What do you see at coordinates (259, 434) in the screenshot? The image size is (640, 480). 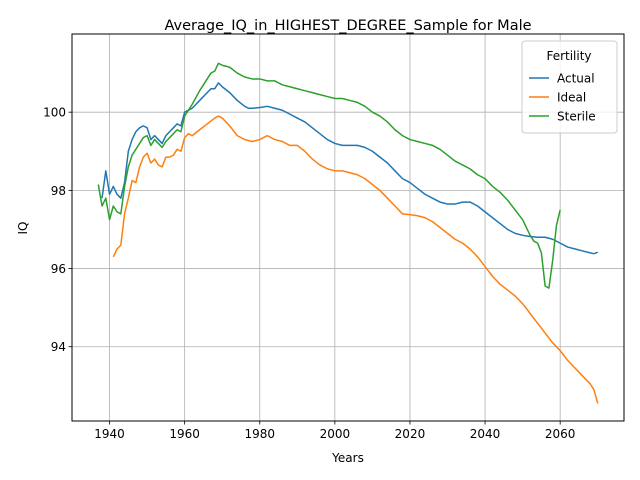 I see `x-tick-label: 1980` at bounding box center [259, 434].